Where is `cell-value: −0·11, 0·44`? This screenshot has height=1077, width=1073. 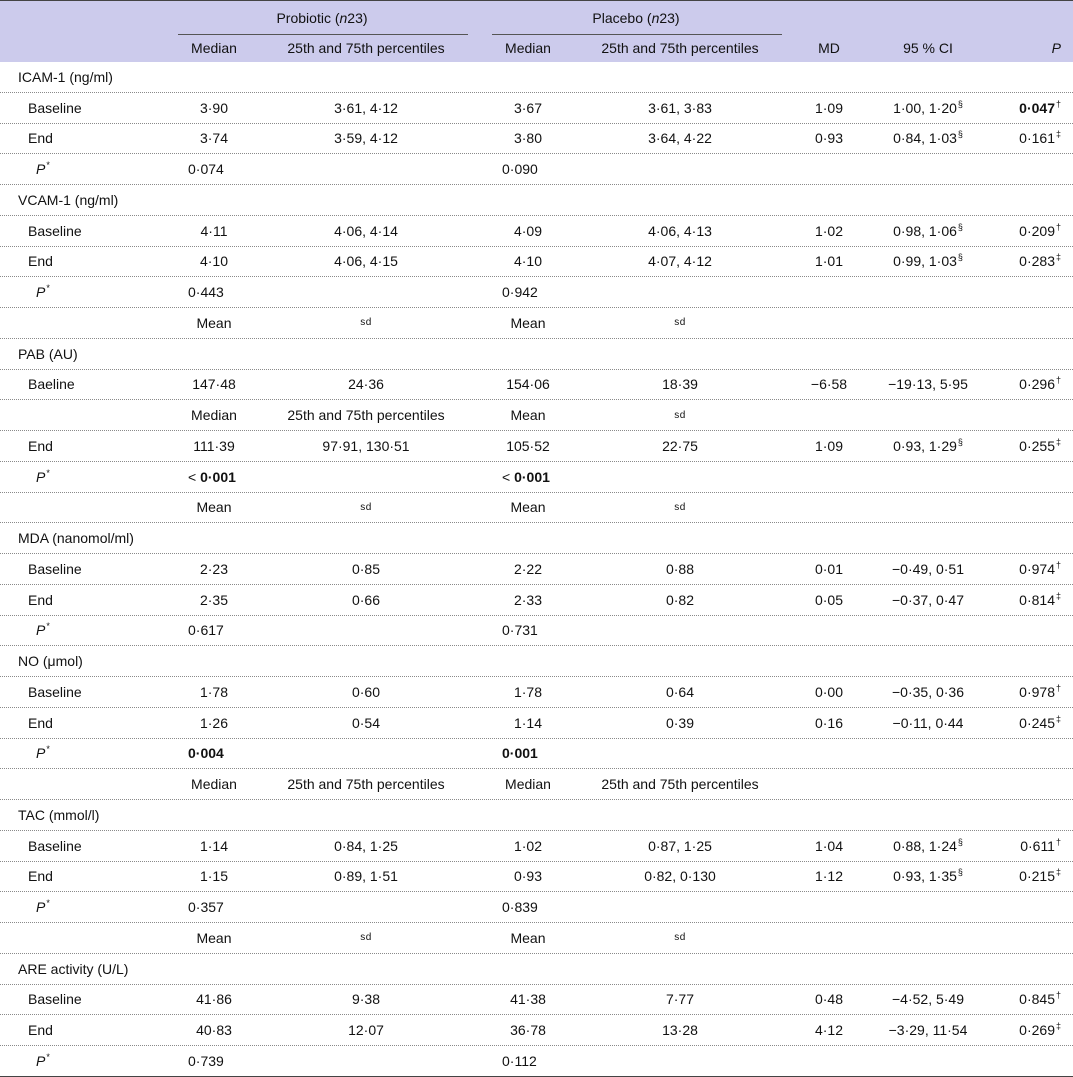 cell-value: −0·11, 0·44 is located at coordinates (928, 722).